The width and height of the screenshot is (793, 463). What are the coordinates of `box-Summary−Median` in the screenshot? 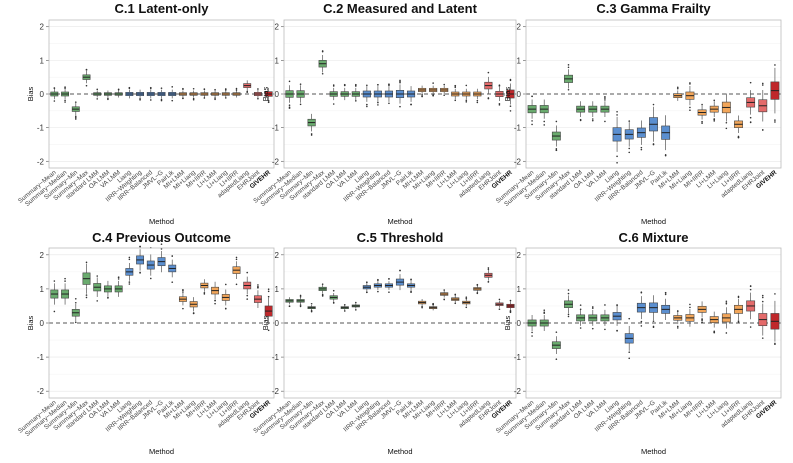 It's located at (544, 112).